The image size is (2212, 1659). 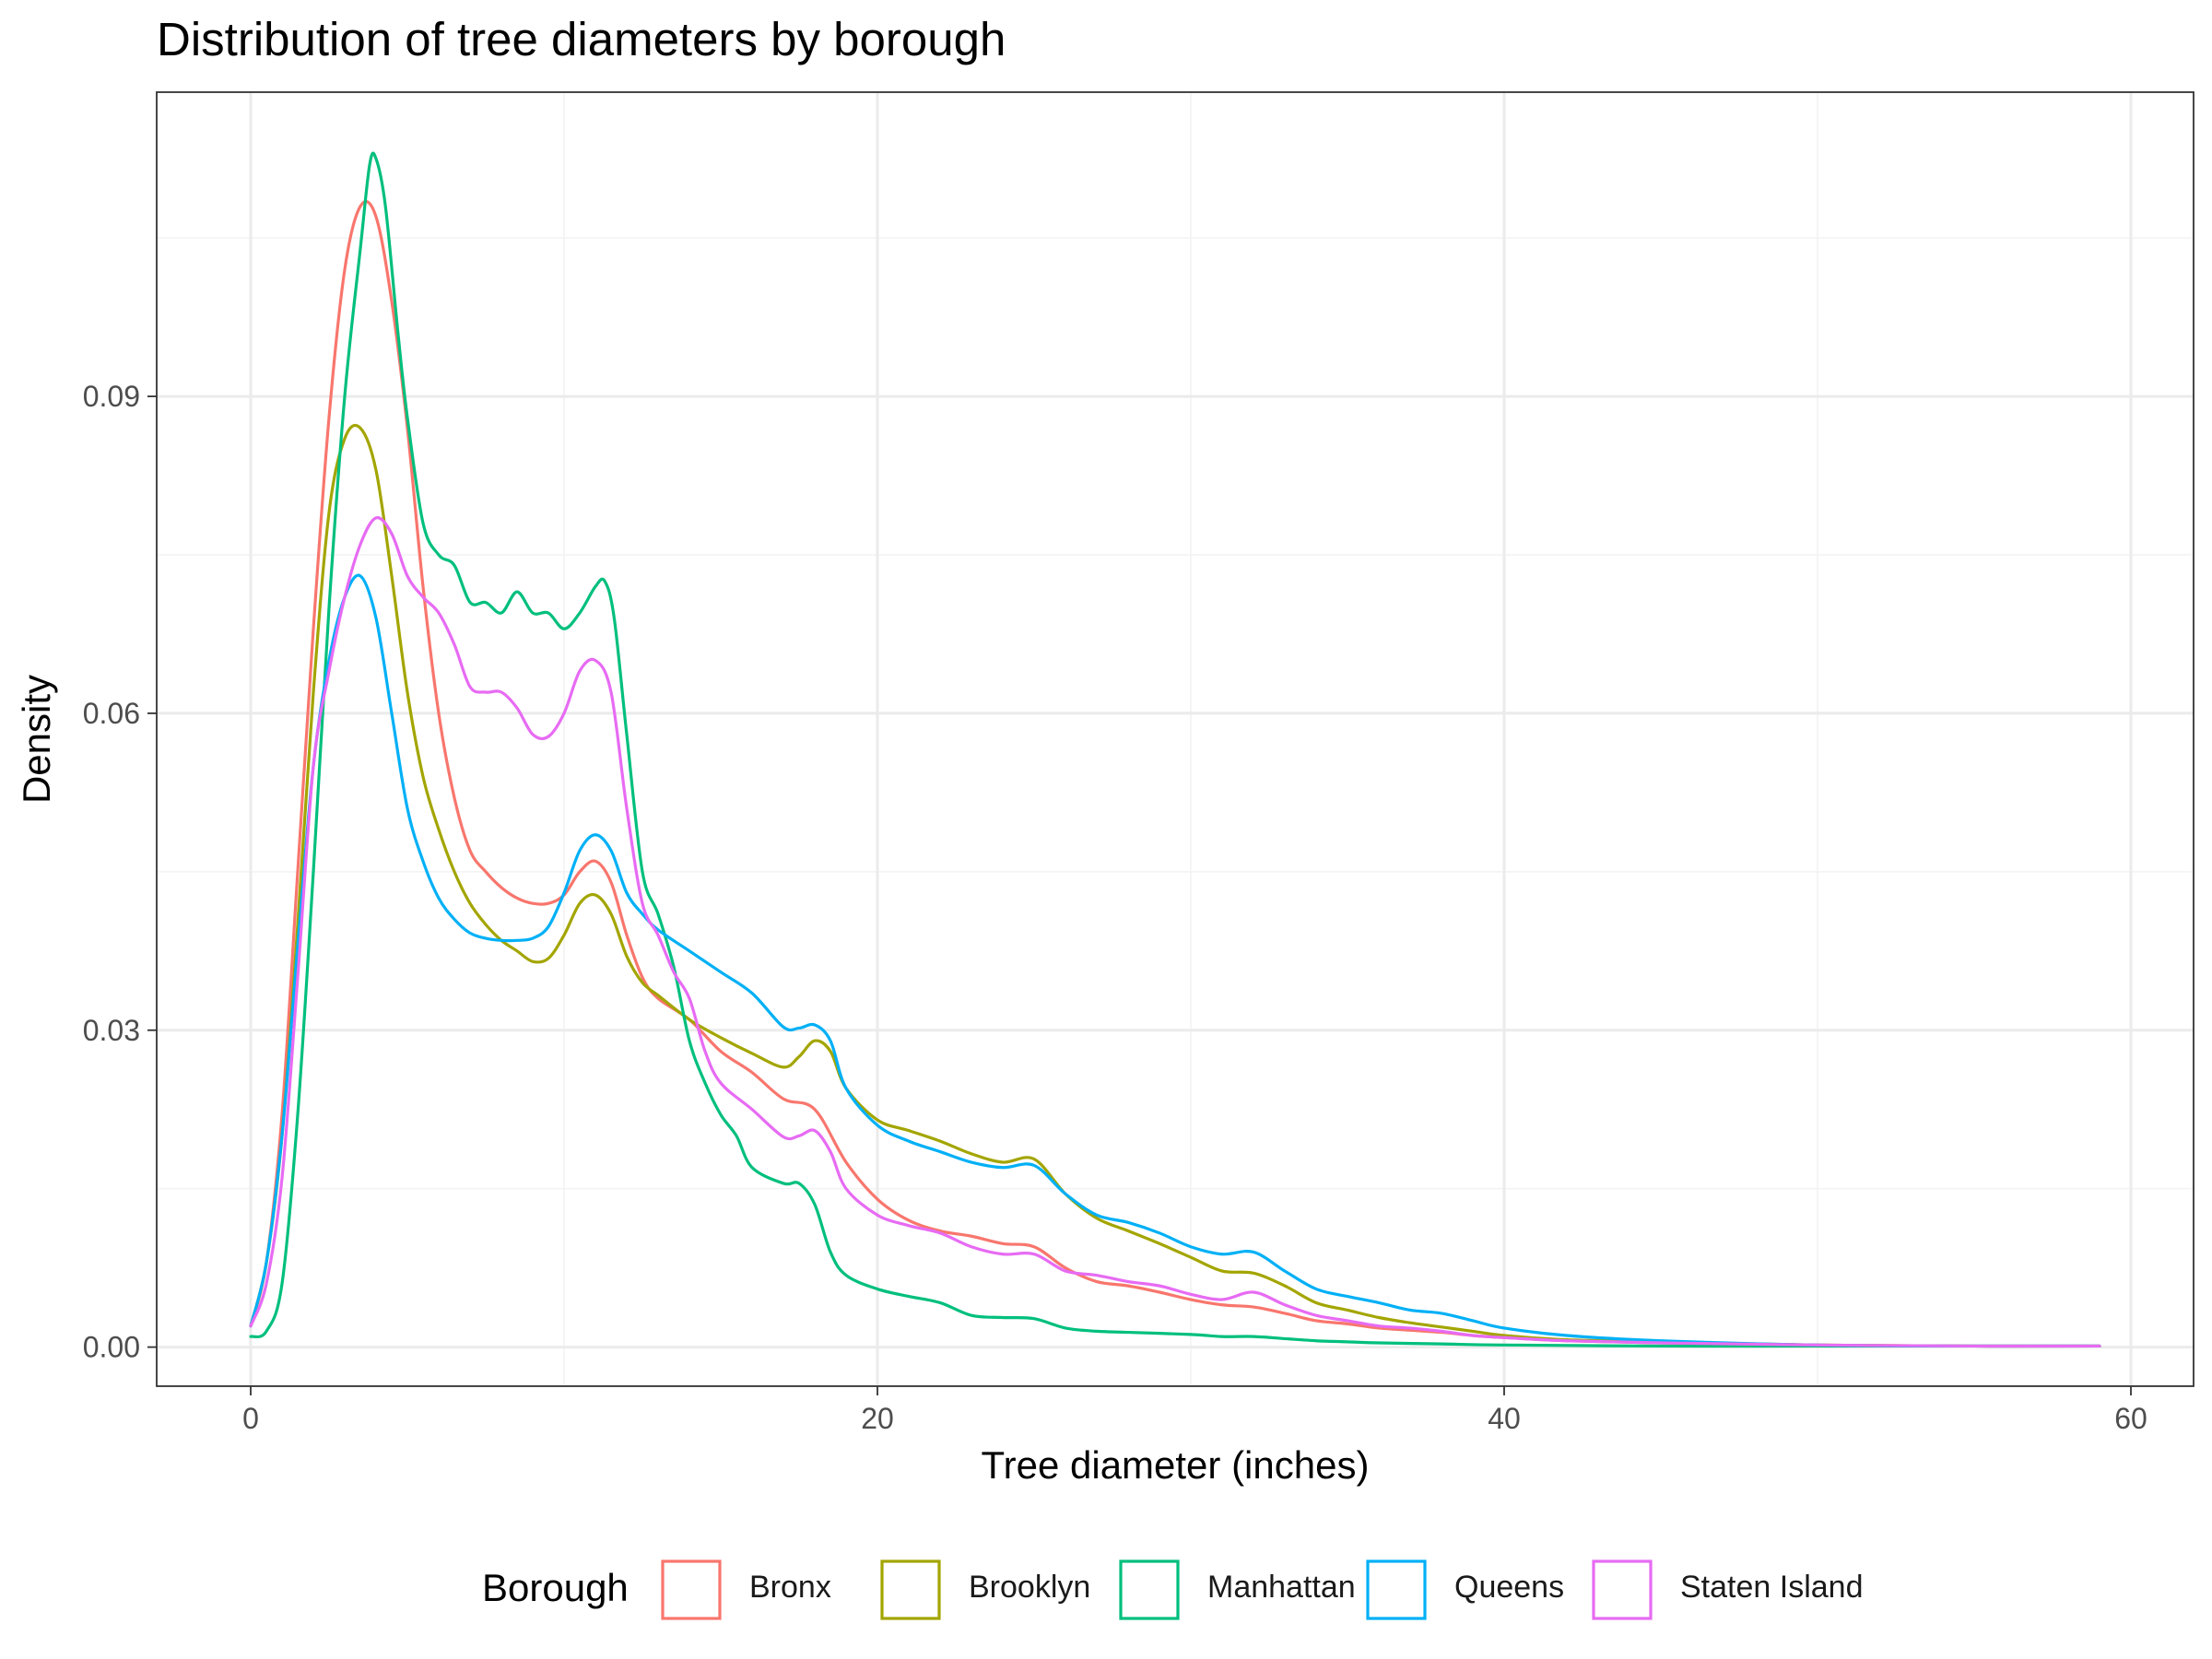 I want to click on legend-title: Borough, so click(x=555, y=1587).